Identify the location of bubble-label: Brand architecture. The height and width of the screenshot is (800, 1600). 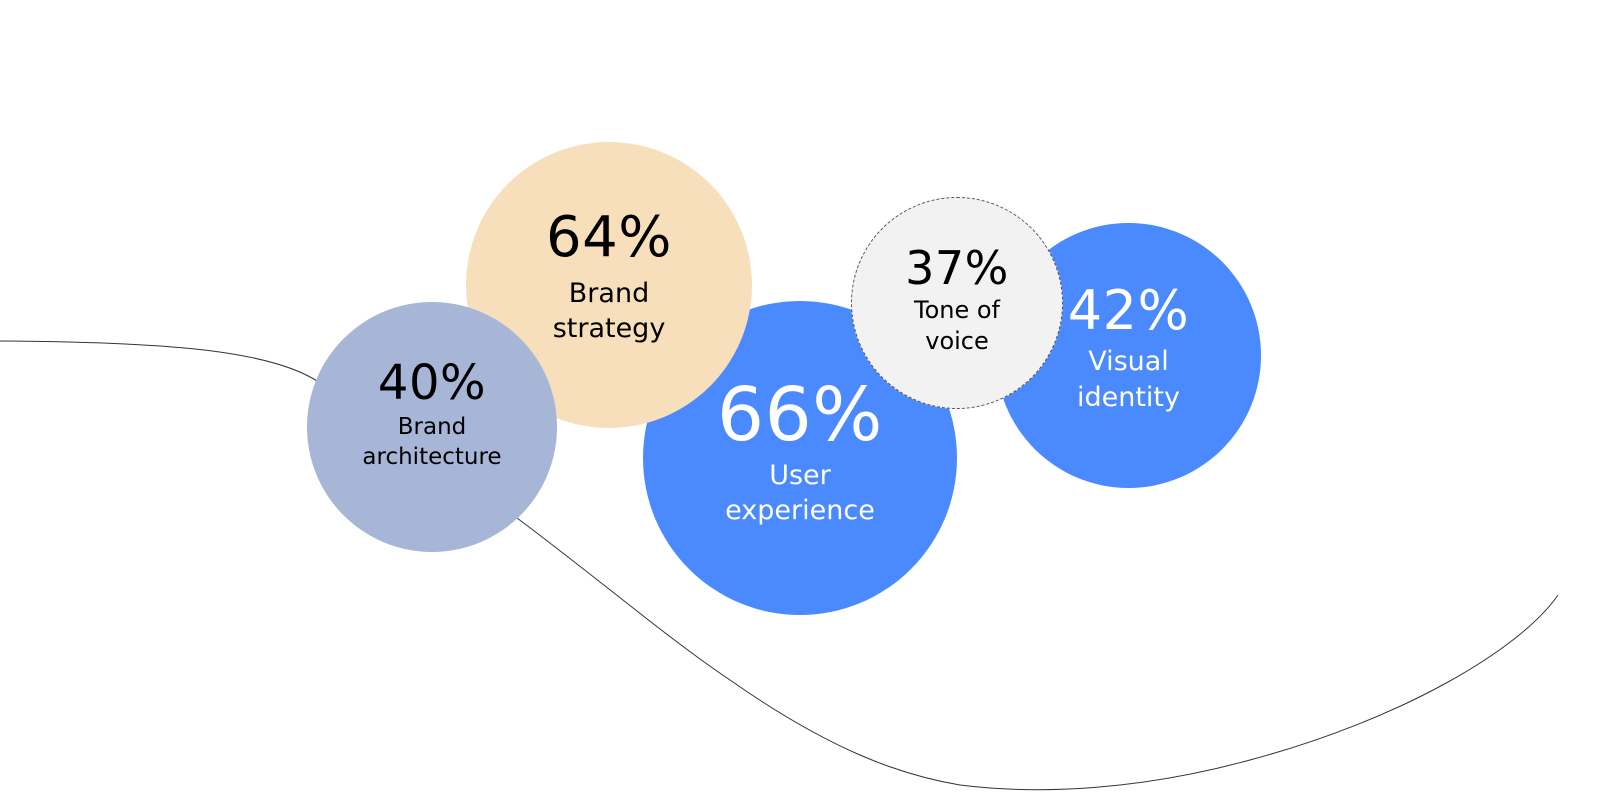
(431, 443).